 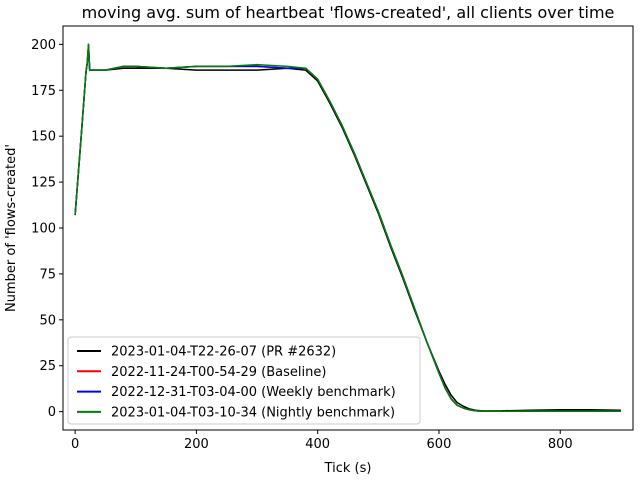 I want to click on legend-frame, so click(x=244, y=380).